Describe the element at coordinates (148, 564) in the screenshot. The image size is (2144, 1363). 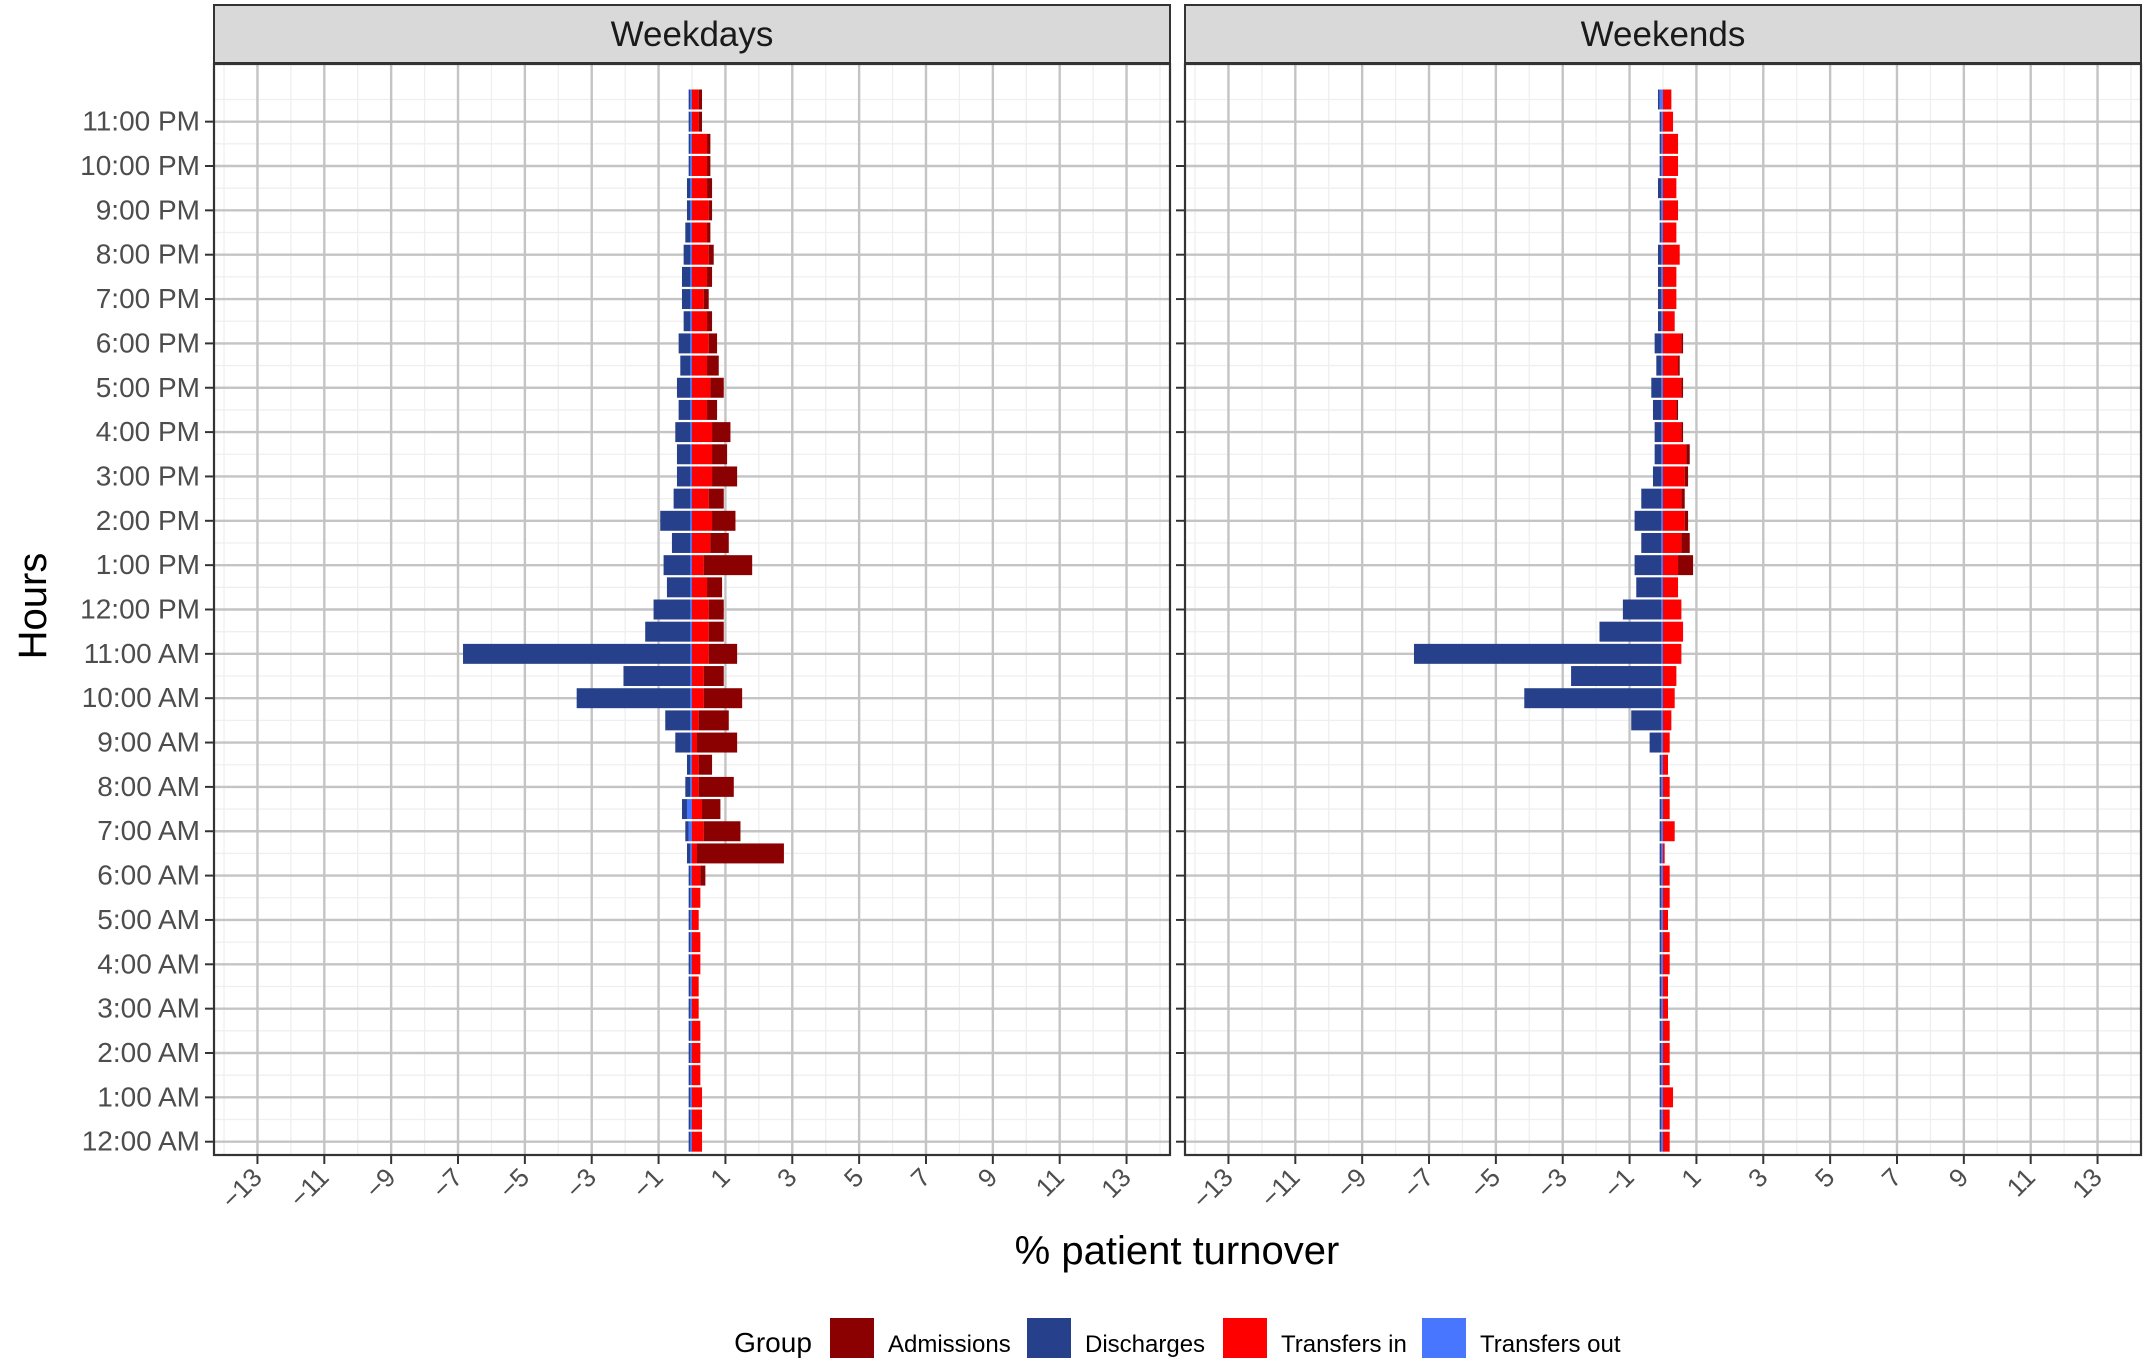
I see `y-tick-label: 1:00 PM` at that location.